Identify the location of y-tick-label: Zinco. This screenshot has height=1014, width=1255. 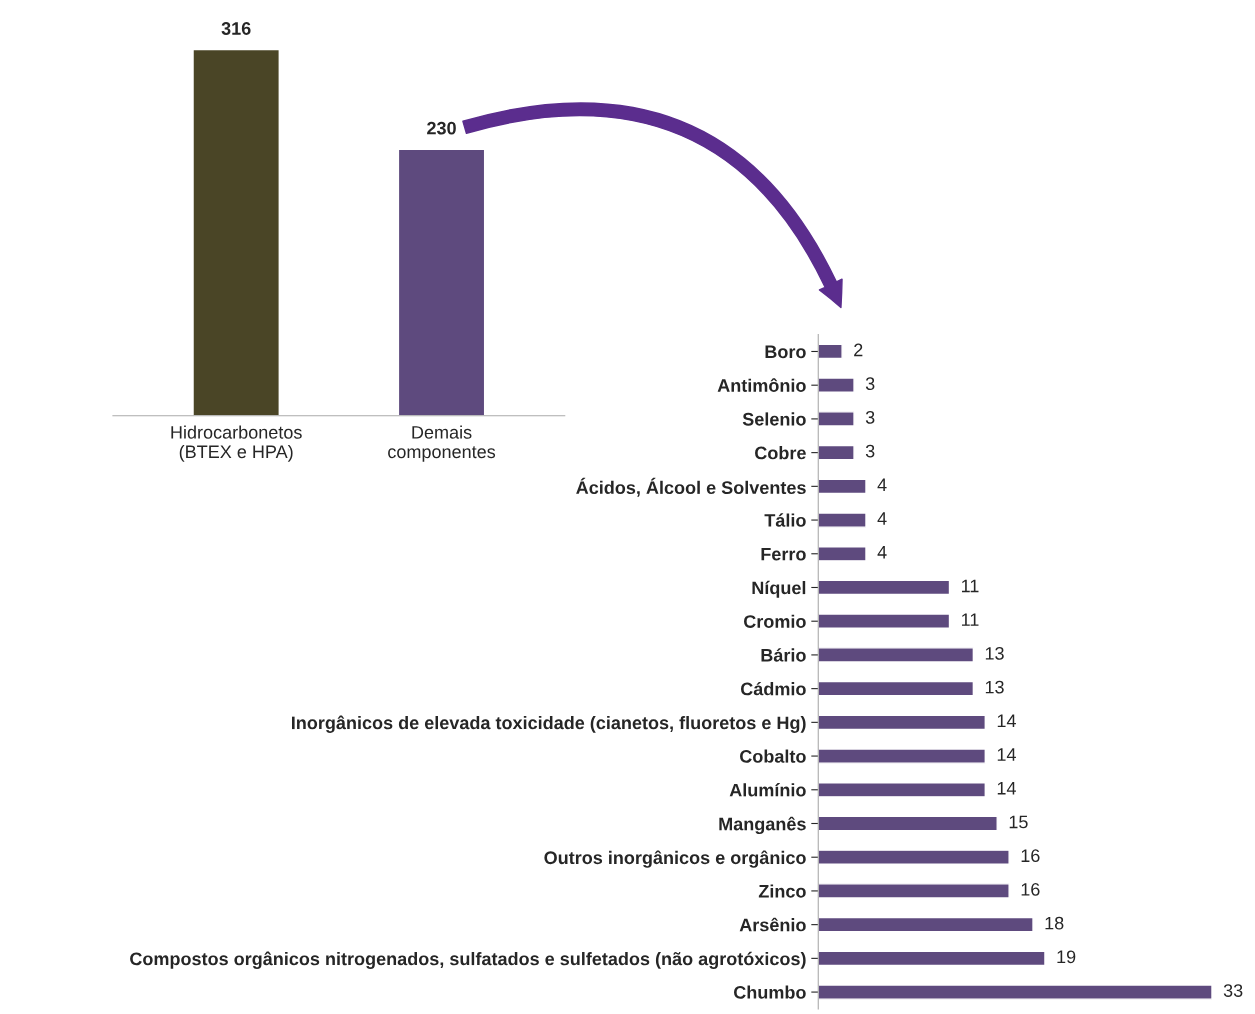
(782, 891).